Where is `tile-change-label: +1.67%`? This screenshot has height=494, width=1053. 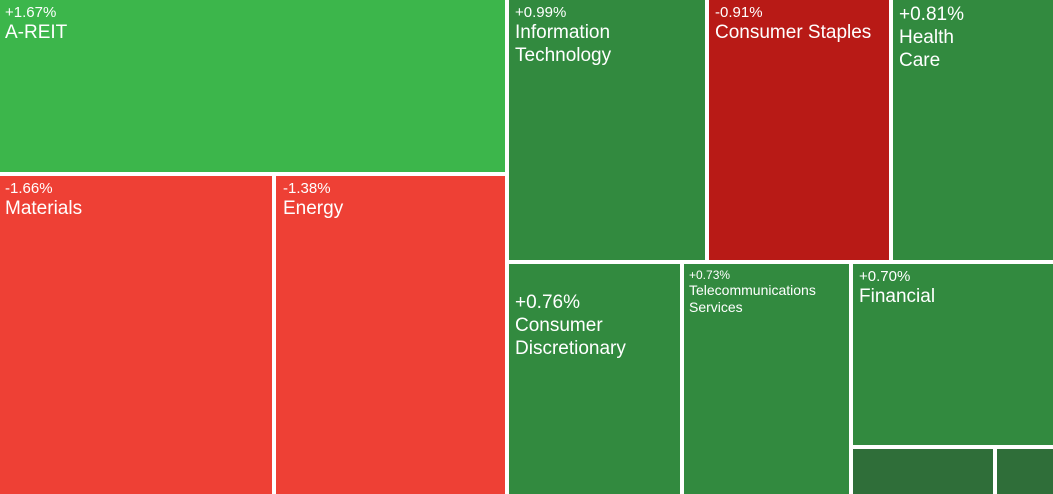
tile-change-label: +1.67% is located at coordinates (31, 12).